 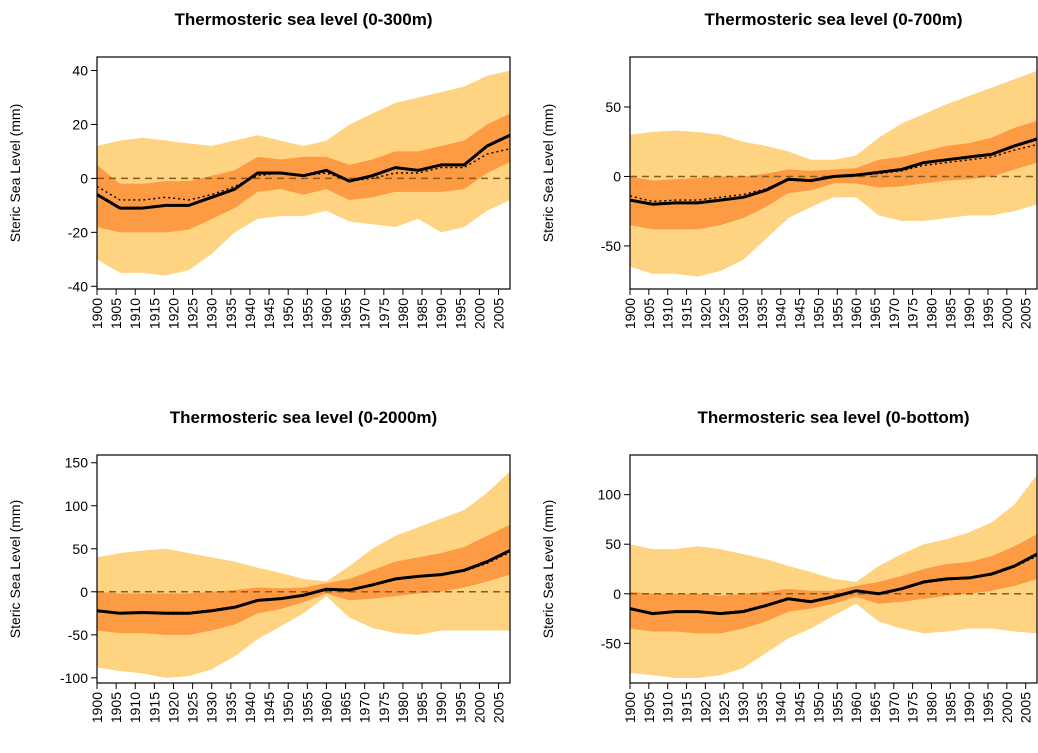 What do you see at coordinates (304, 19) in the screenshot?
I see `panel-title: Thermosteric sea level (0-300m)` at bounding box center [304, 19].